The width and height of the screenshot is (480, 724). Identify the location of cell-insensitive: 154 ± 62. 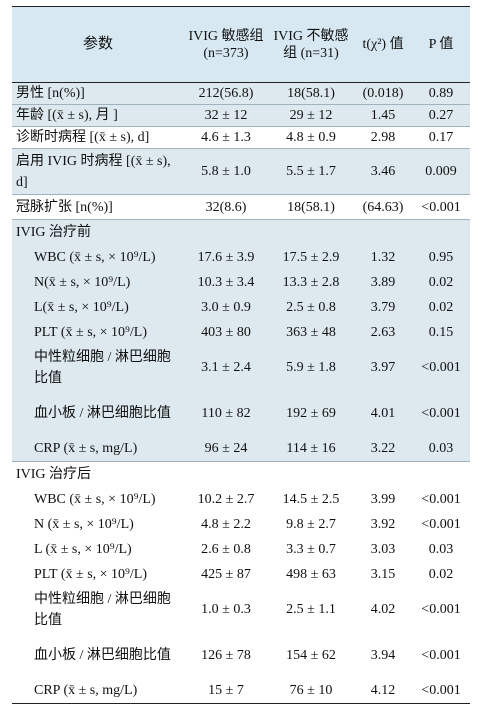
(311, 655).